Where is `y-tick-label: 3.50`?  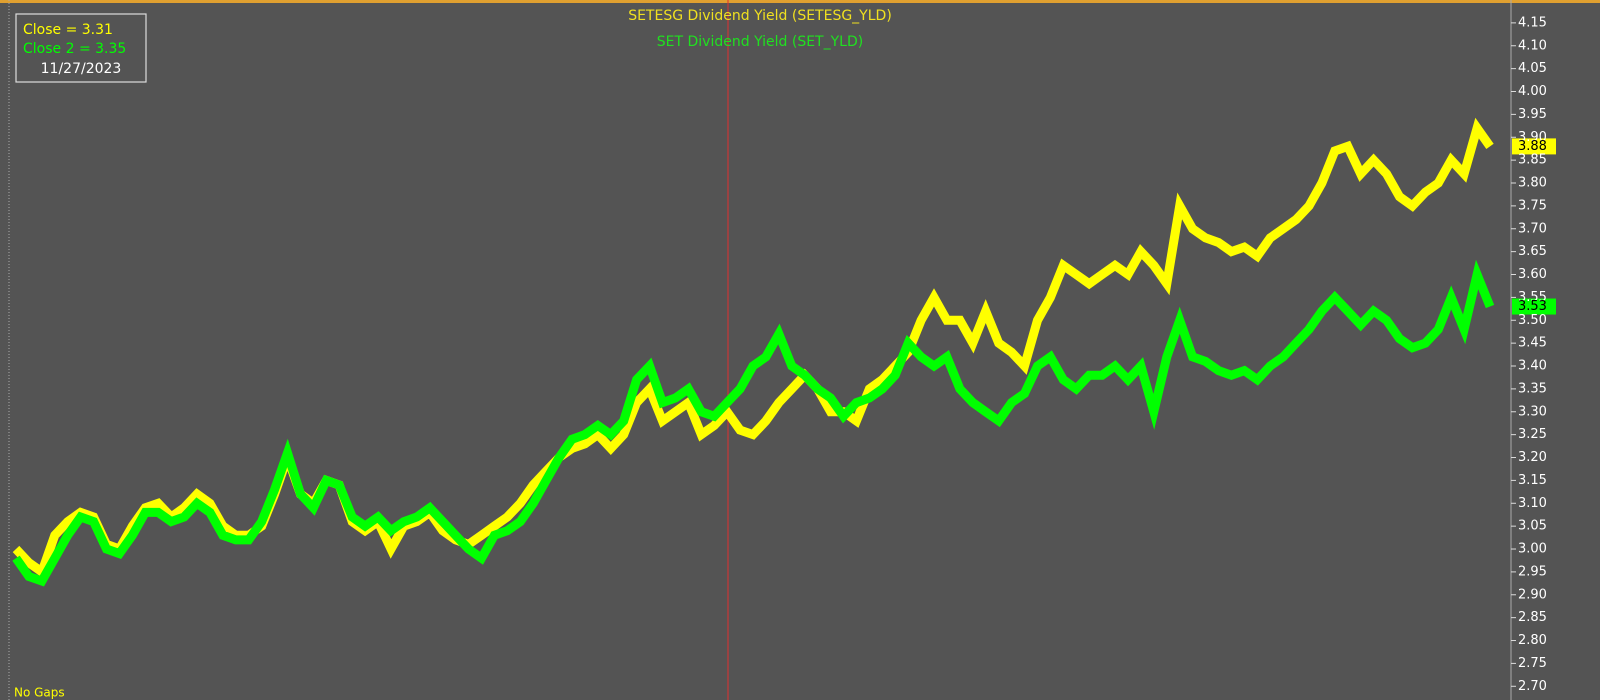
y-tick-label: 3.50 is located at coordinates (1532, 320).